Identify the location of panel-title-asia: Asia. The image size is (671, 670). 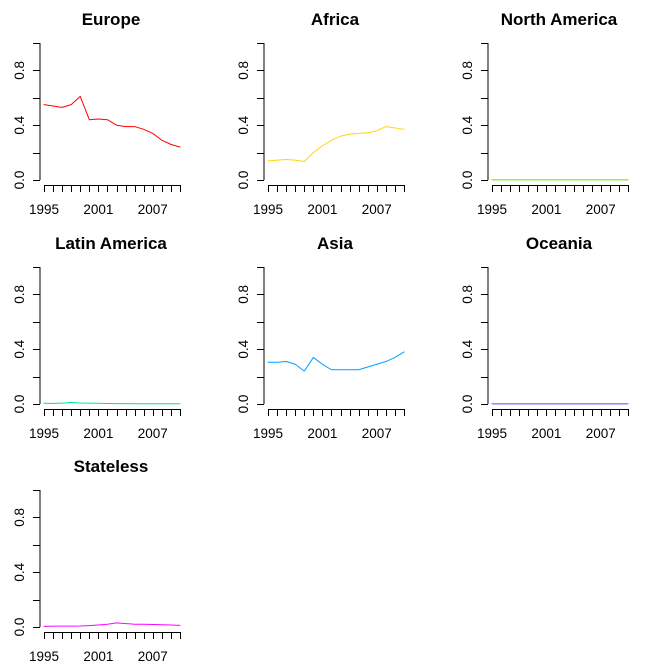
(335, 243).